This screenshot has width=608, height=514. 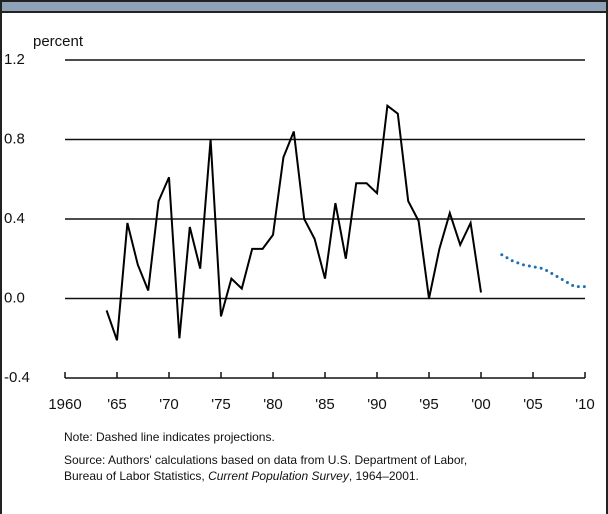 I want to click on source-text: Bureau of Labor Statistics,, so click(x=136, y=476).